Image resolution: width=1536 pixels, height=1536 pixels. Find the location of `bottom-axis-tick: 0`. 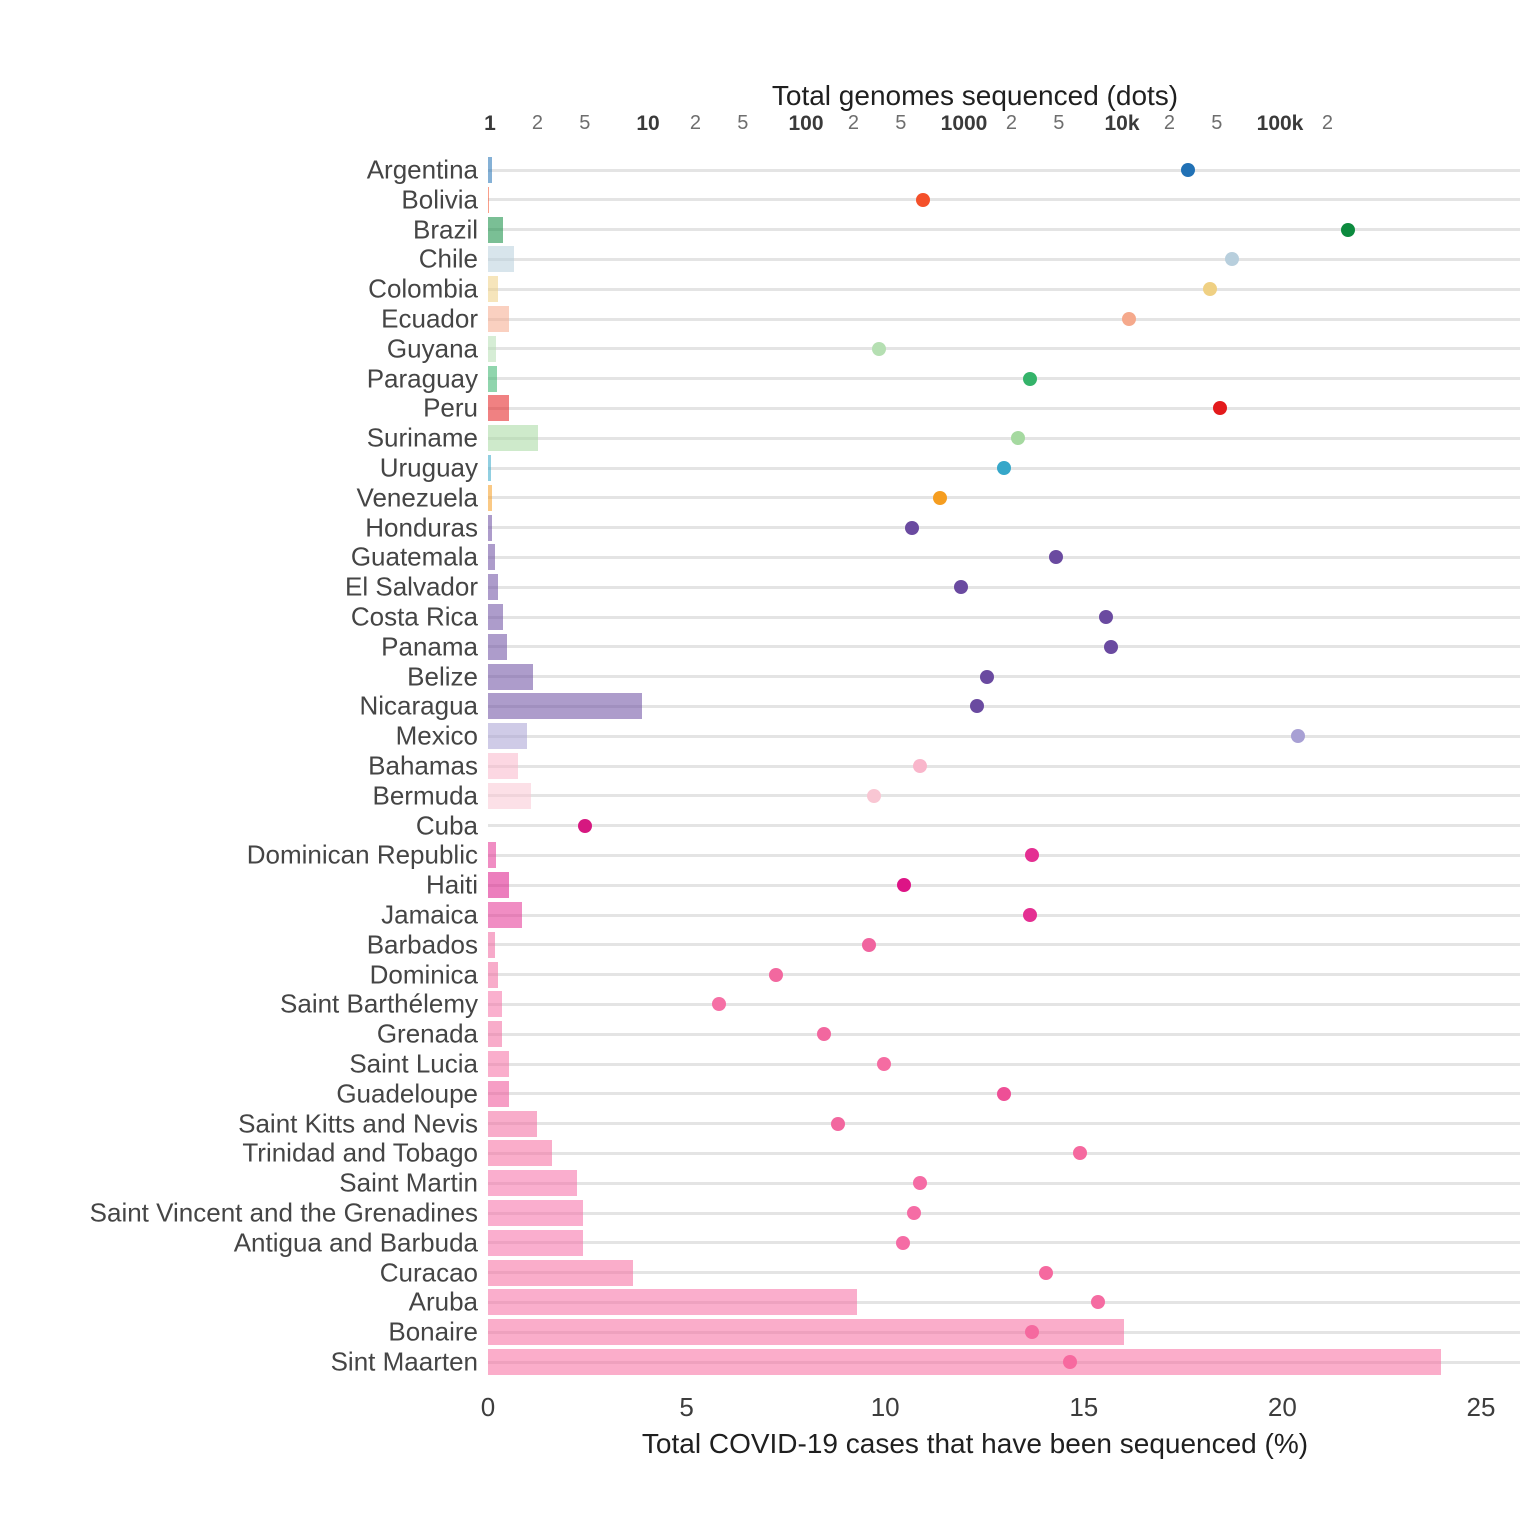

bottom-axis-tick: 0 is located at coordinates (488, 1407).